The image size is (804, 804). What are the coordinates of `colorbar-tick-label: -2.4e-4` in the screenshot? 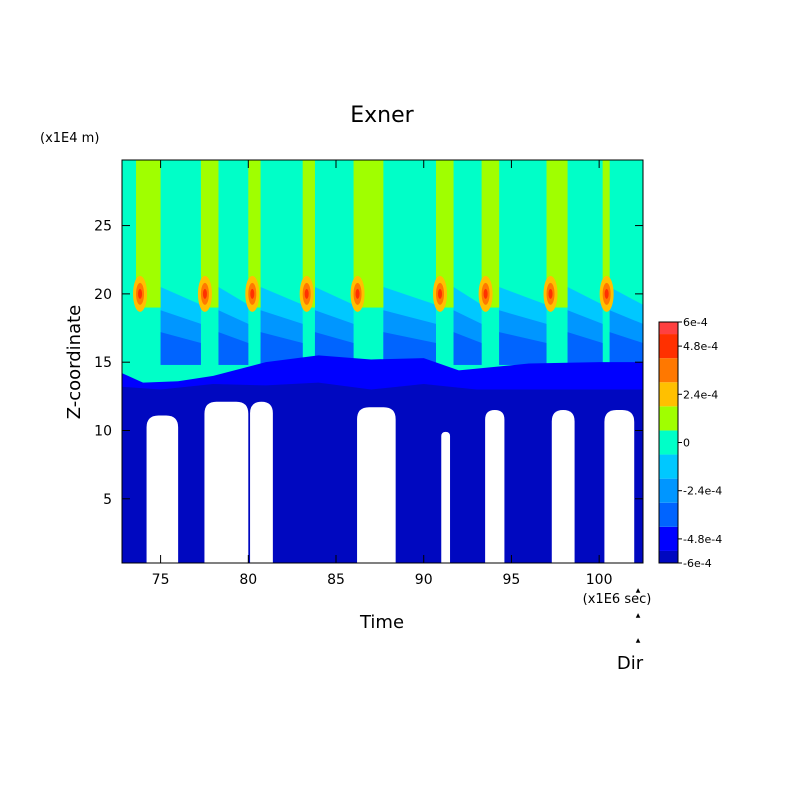 It's located at (702, 491).